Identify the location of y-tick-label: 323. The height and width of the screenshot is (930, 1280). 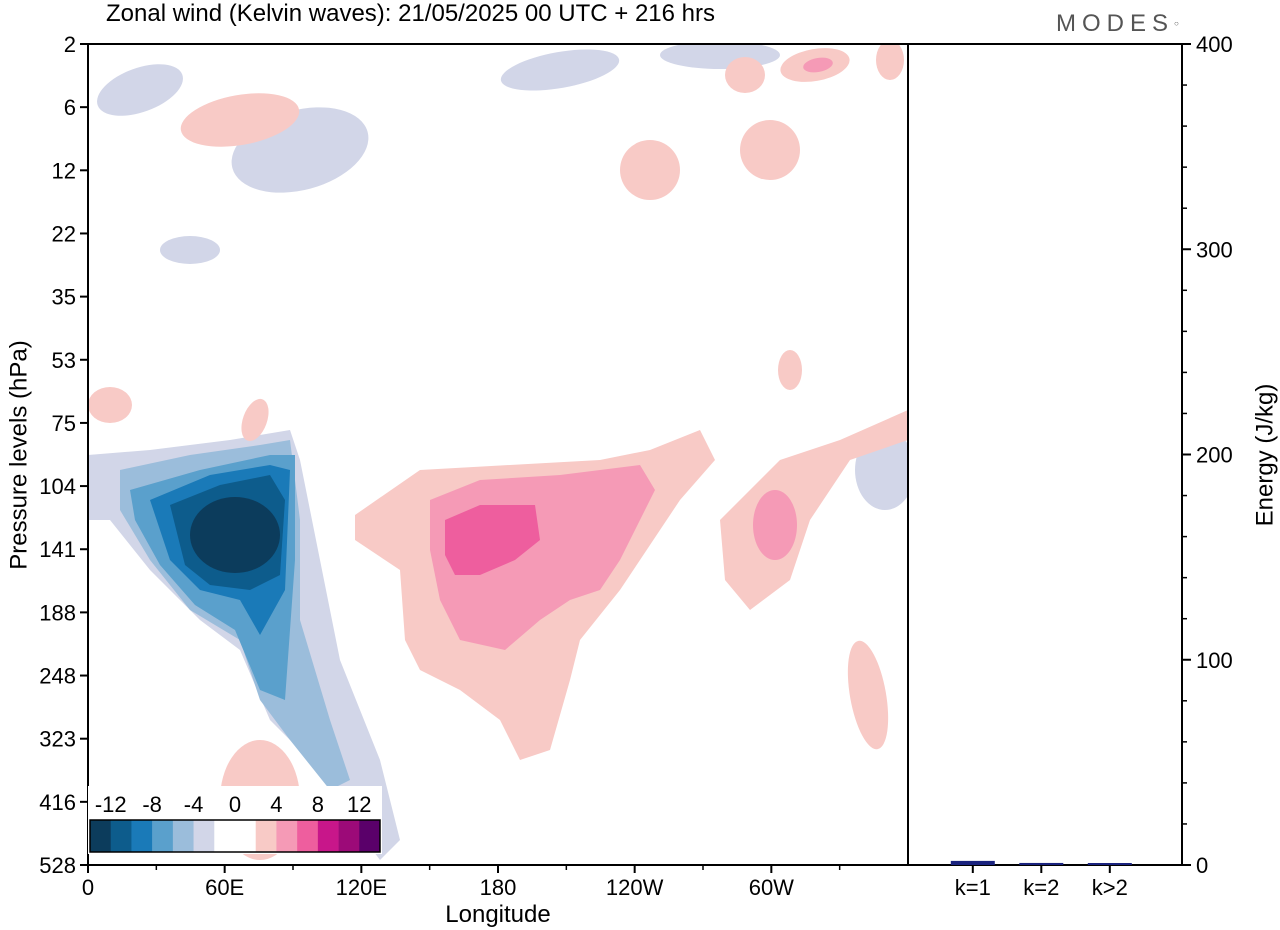
(57, 739).